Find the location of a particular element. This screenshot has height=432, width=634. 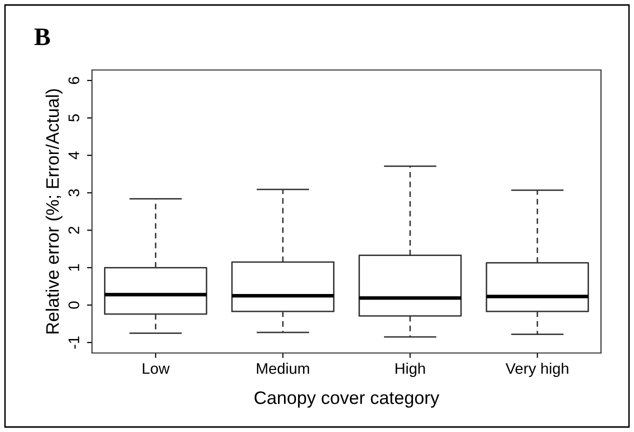

y-axis-title: Relative error (%; Error/Actual) is located at coordinates (54, 211).